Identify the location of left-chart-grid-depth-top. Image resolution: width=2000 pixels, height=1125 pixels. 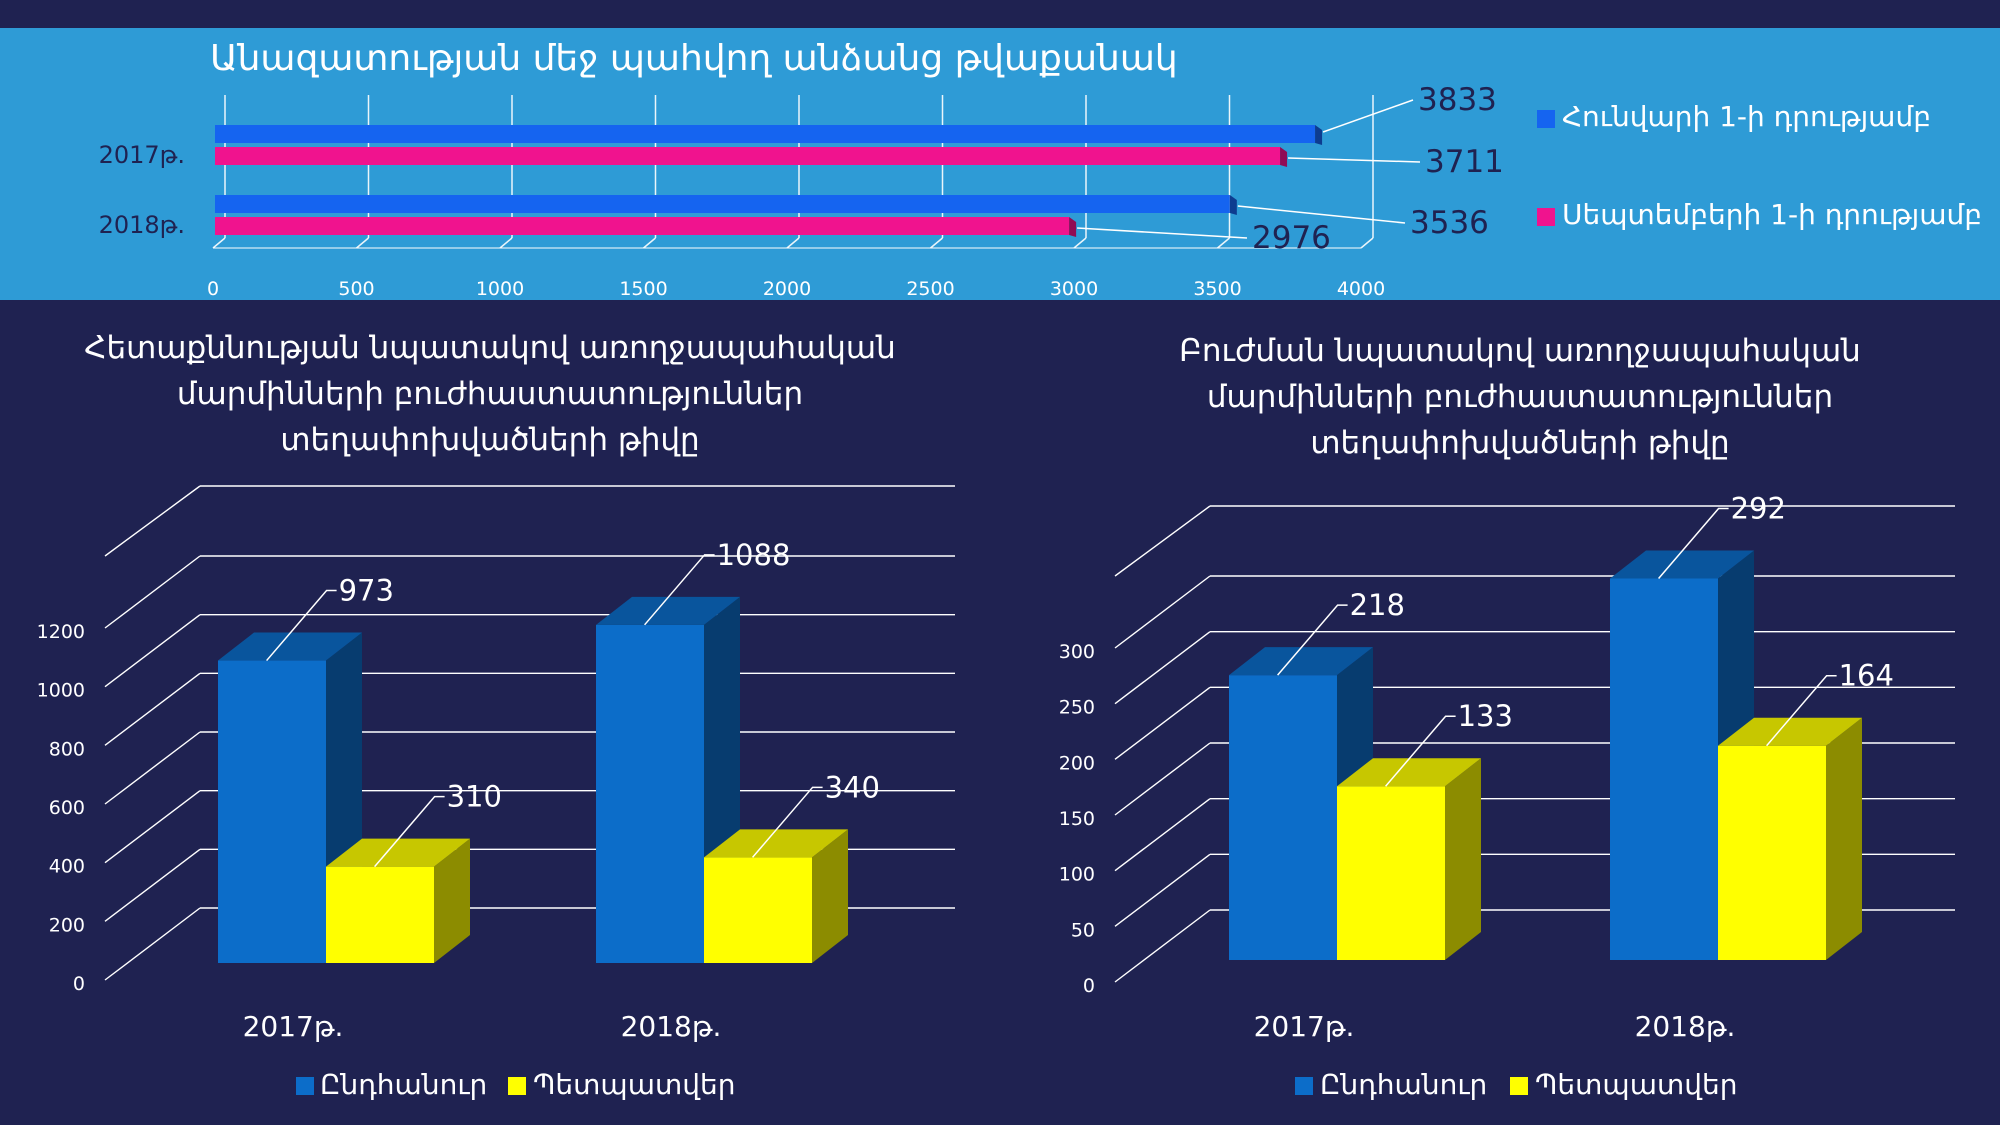
(152, 521).